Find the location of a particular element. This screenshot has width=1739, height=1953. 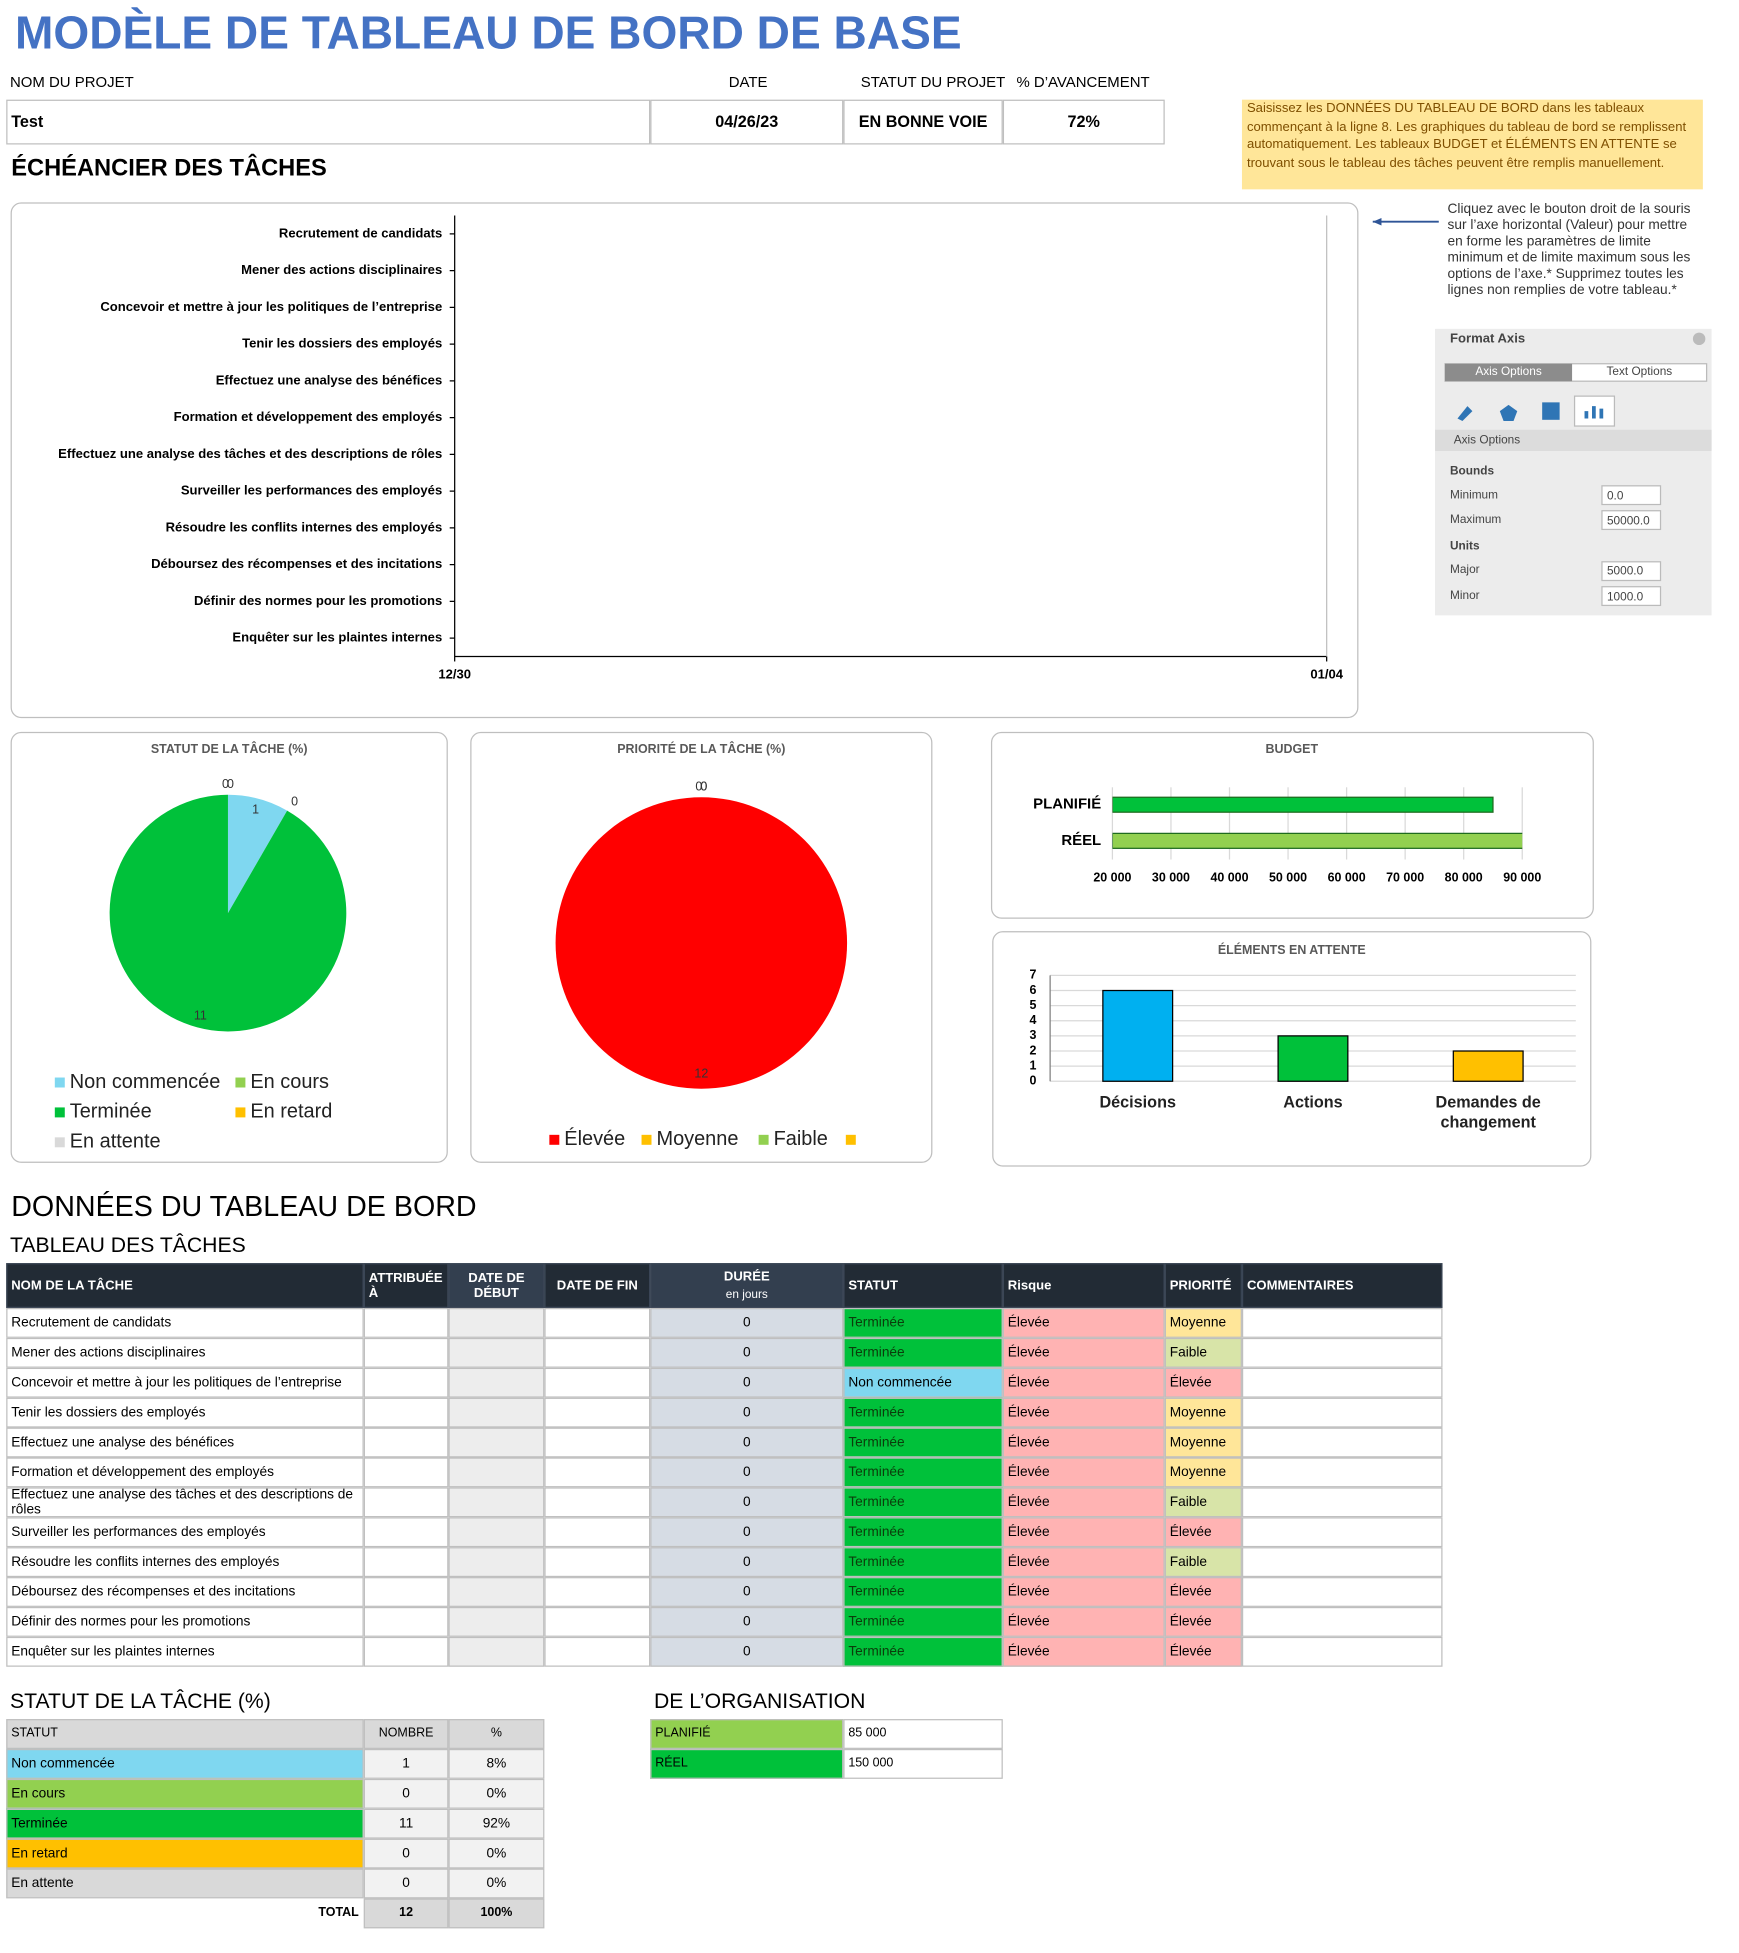

x-tick-label: 70 000 is located at coordinates (1405, 877).